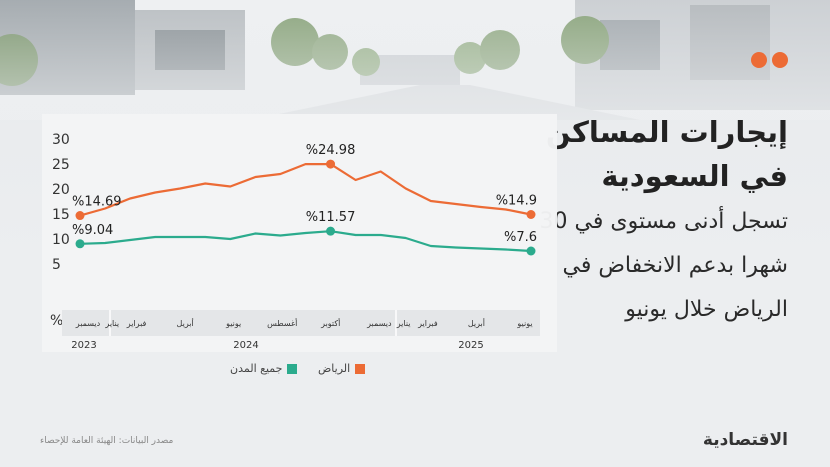  I want to click on legend-swatch-all-cities, so click(292, 368).